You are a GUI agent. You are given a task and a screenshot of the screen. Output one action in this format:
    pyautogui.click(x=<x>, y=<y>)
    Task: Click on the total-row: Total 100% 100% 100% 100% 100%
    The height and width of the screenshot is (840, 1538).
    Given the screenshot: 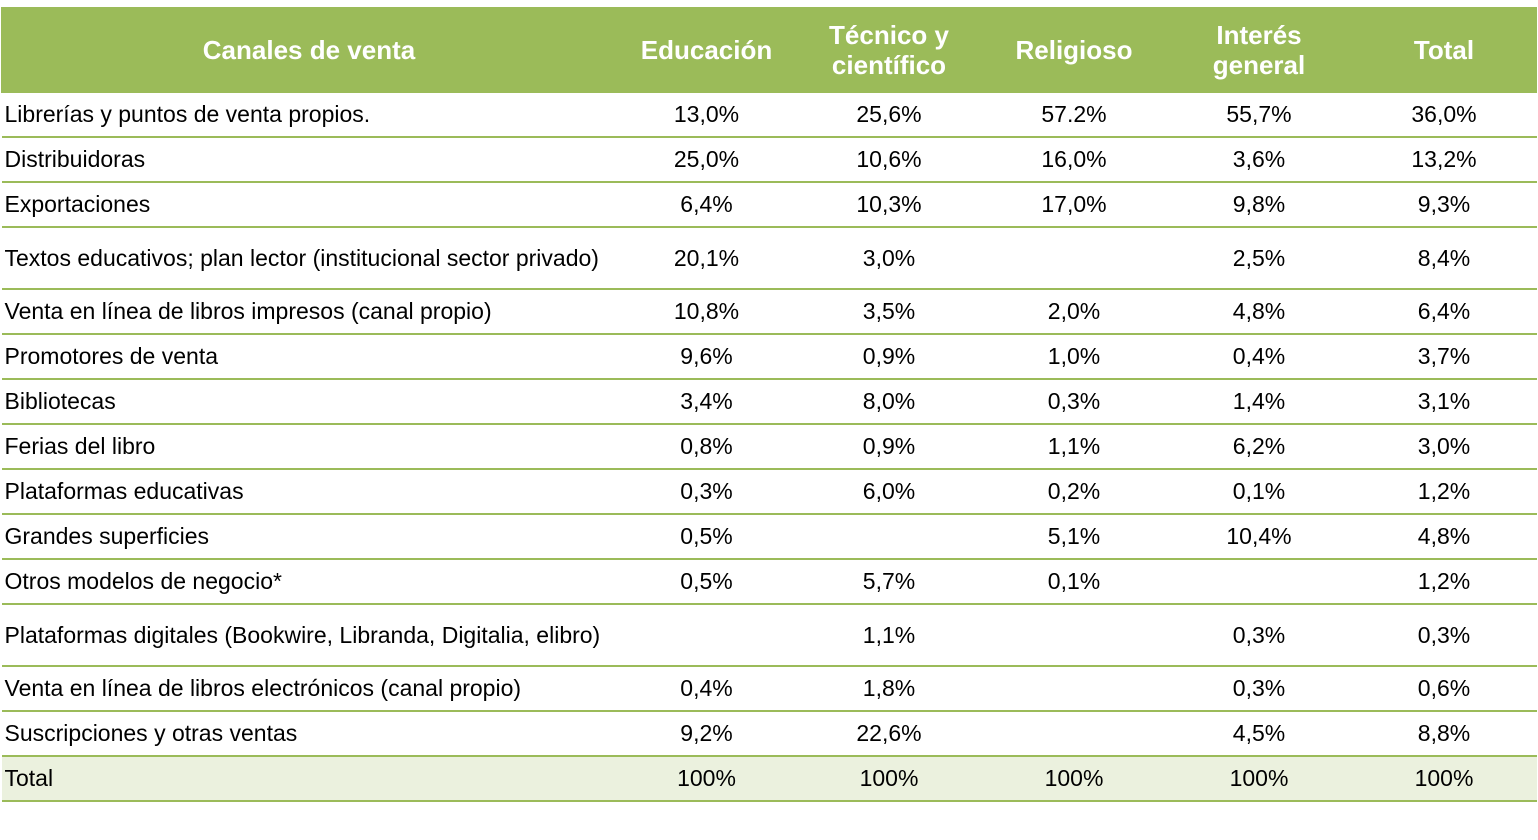 What is the action you would take?
    pyautogui.click(x=769, y=778)
    